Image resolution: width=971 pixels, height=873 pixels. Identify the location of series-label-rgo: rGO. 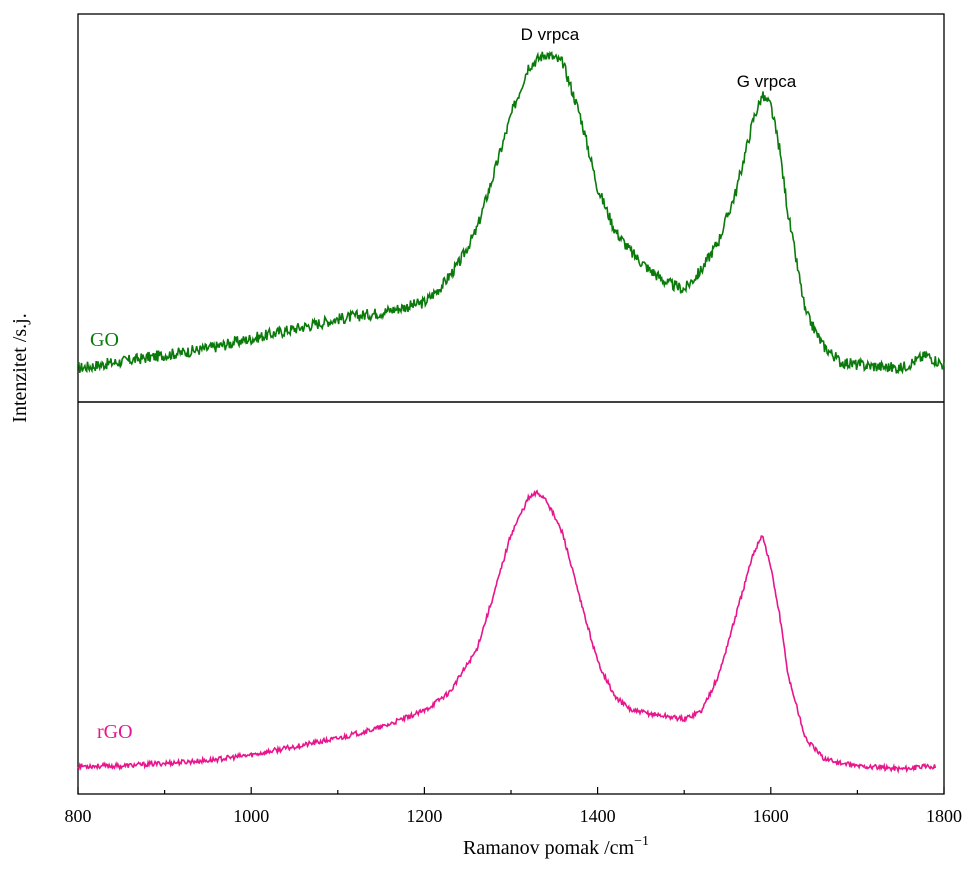
(115, 732).